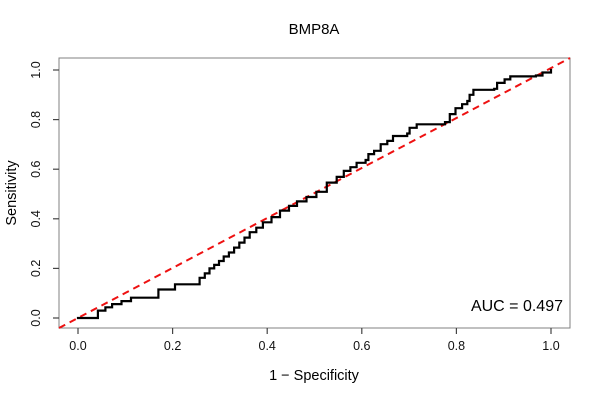  What do you see at coordinates (314, 29) in the screenshot?
I see `chart-title: BMP8A` at bounding box center [314, 29].